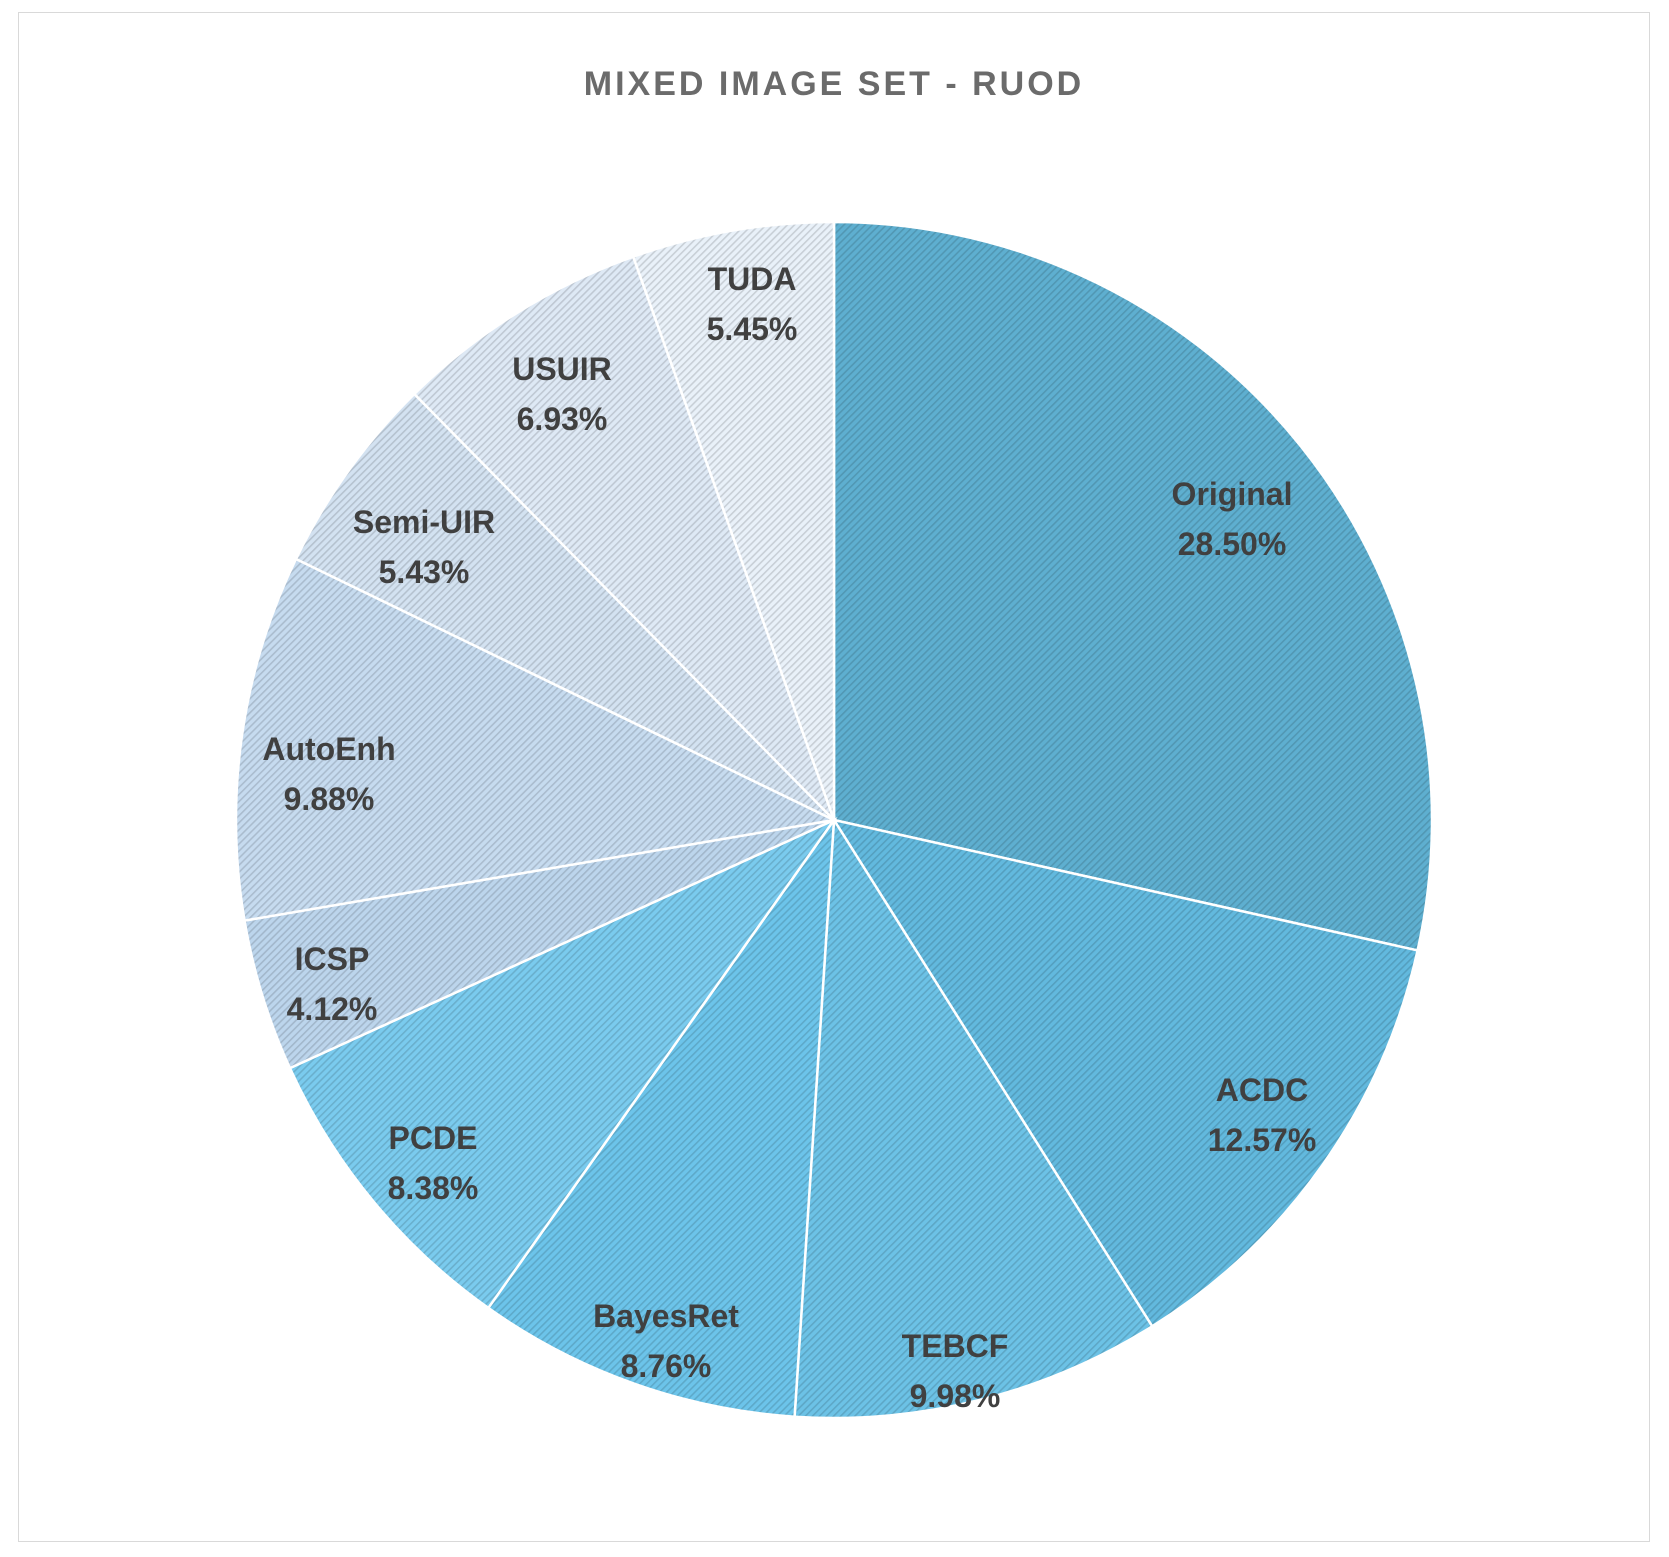 The width and height of the screenshot is (1669, 1557). What do you see at coordinates (752, 279) in the screenshot?
I see `slice-label-name: TUDA` at bounding box center [752, 279].